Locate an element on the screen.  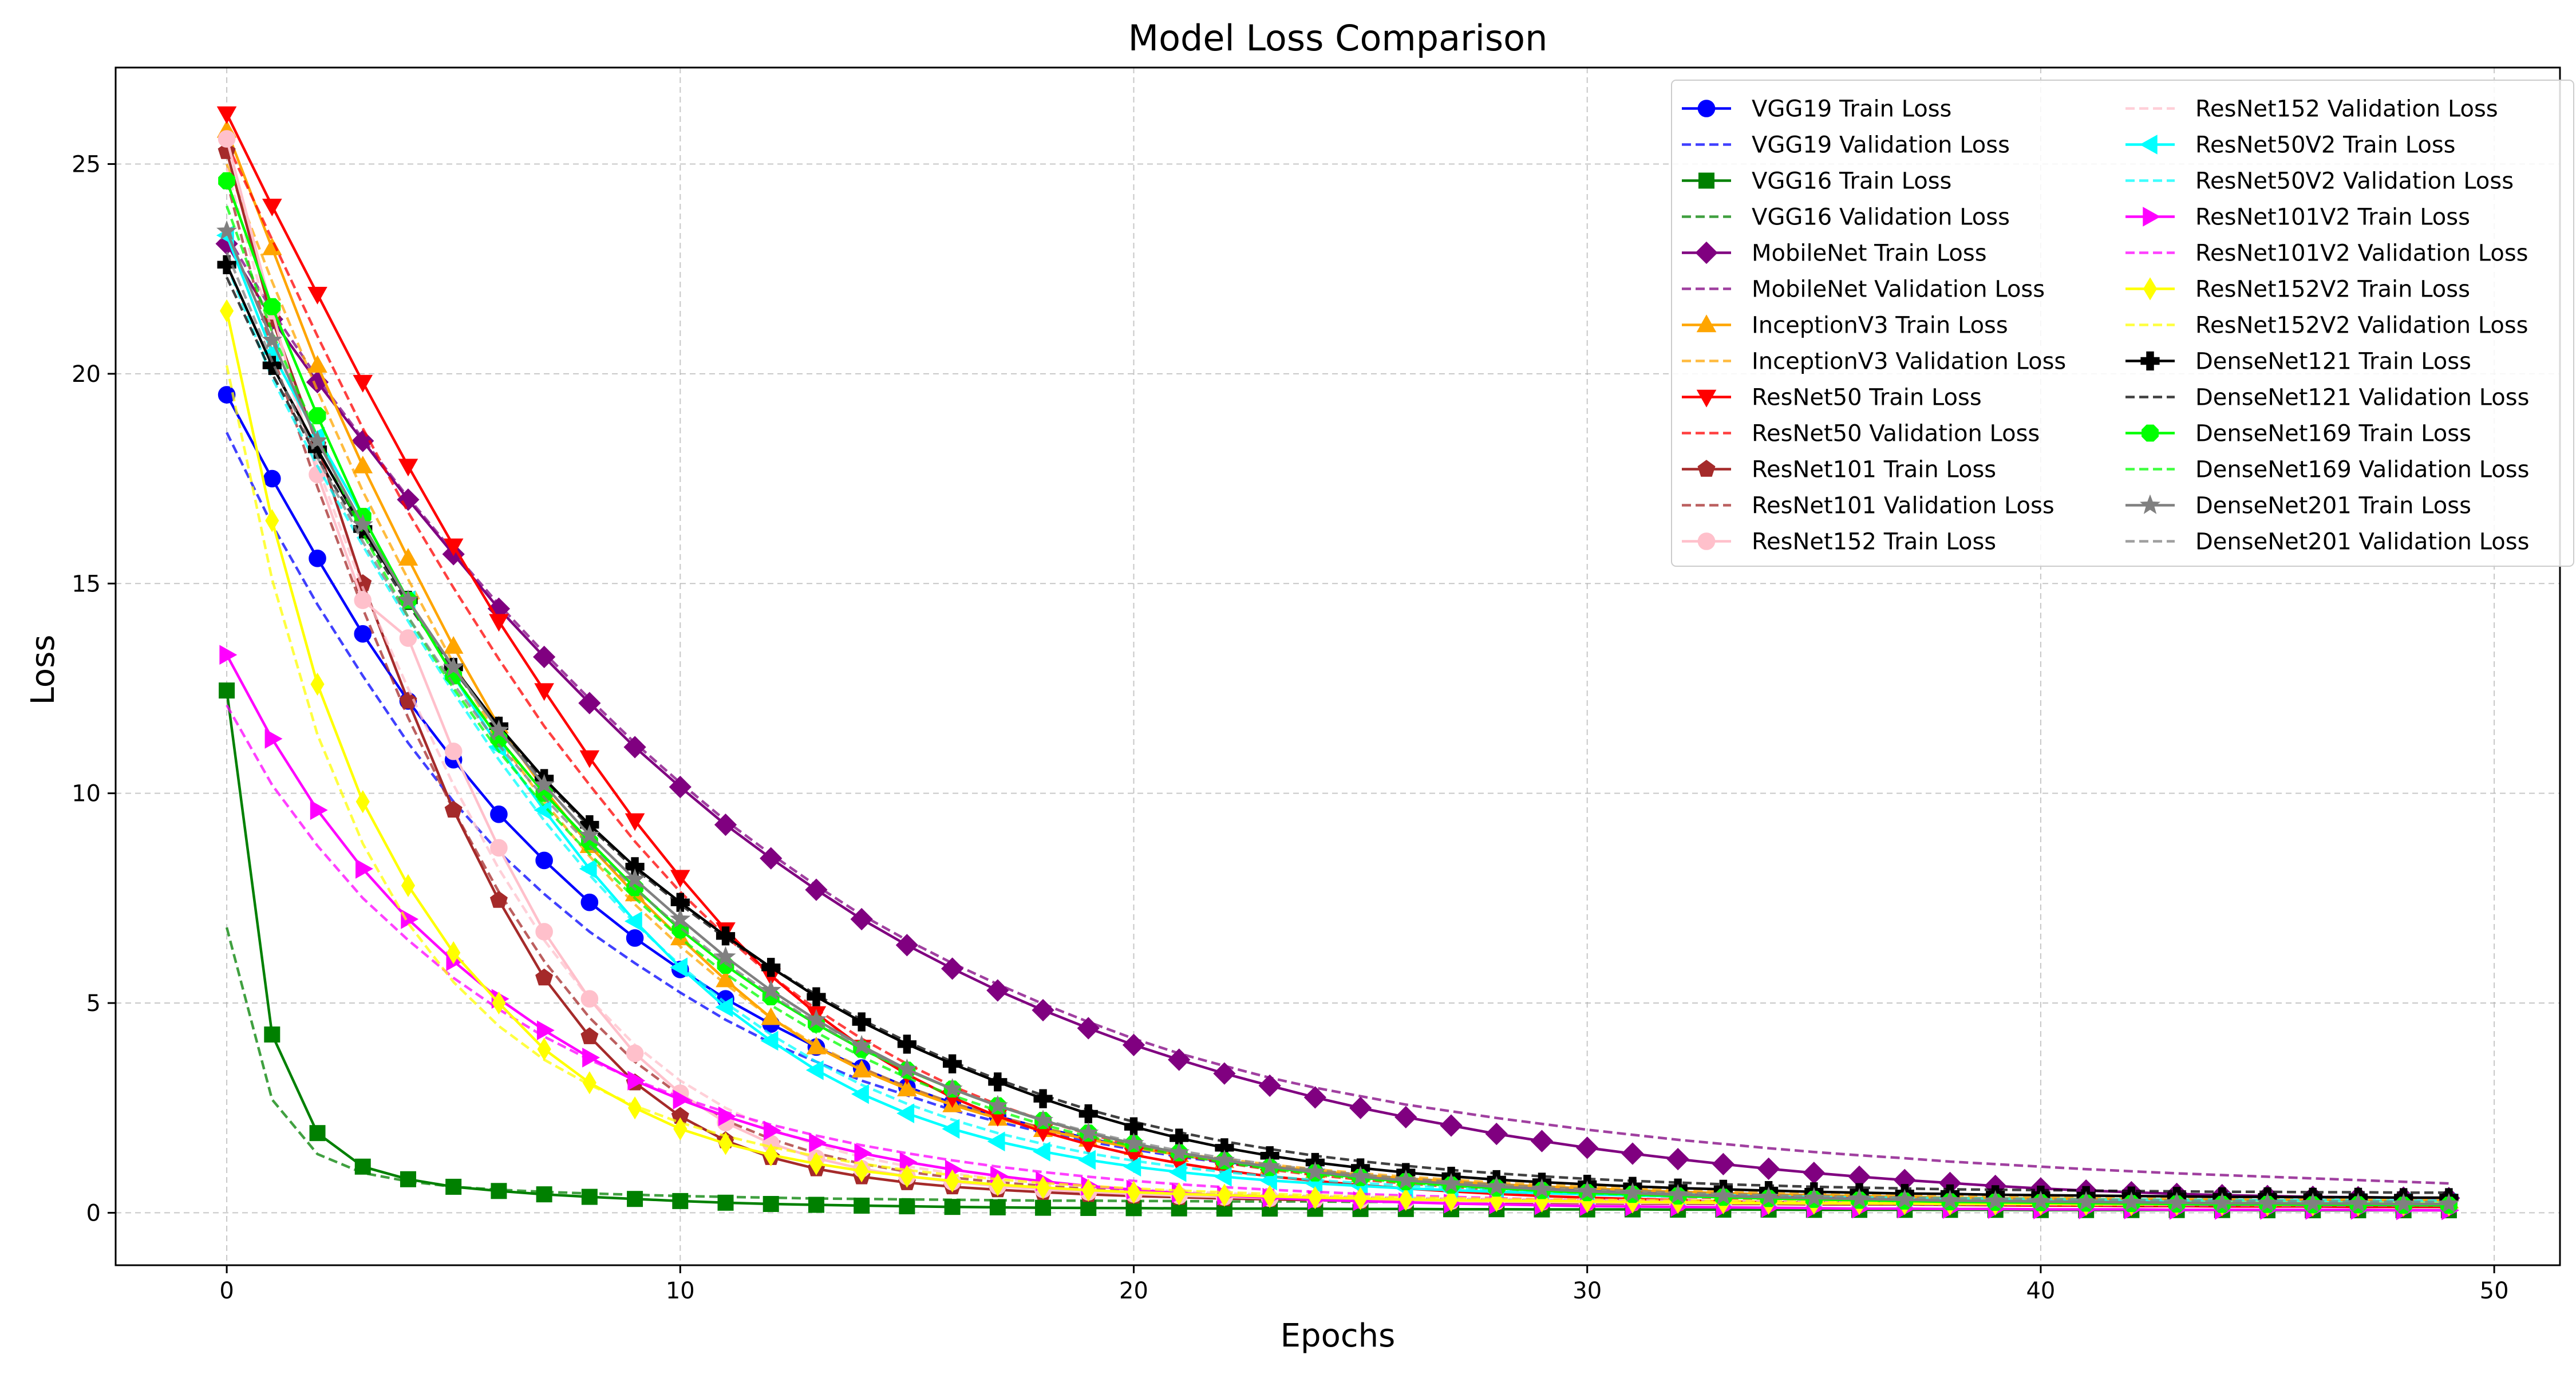
legend-item: ResNet152V2 Train Loss is located at coordinates (2297, 290).